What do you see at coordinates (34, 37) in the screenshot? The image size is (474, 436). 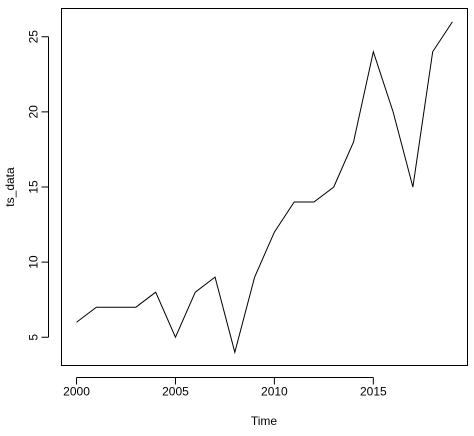 I see `y-tick-label: 25` at bounding box center [34, 37].